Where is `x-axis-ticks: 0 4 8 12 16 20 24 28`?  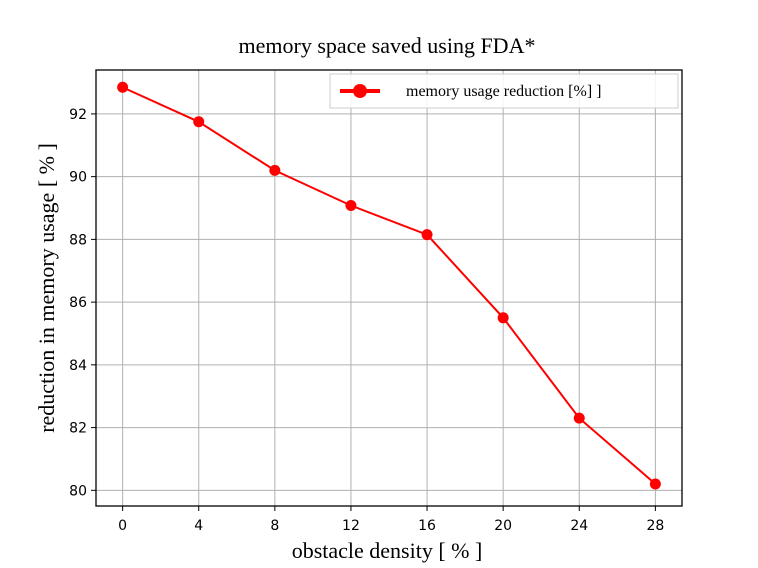 x-axis-ticks: 0 4 8 12 16 20 24 28 is located at coordinates (391, 520).